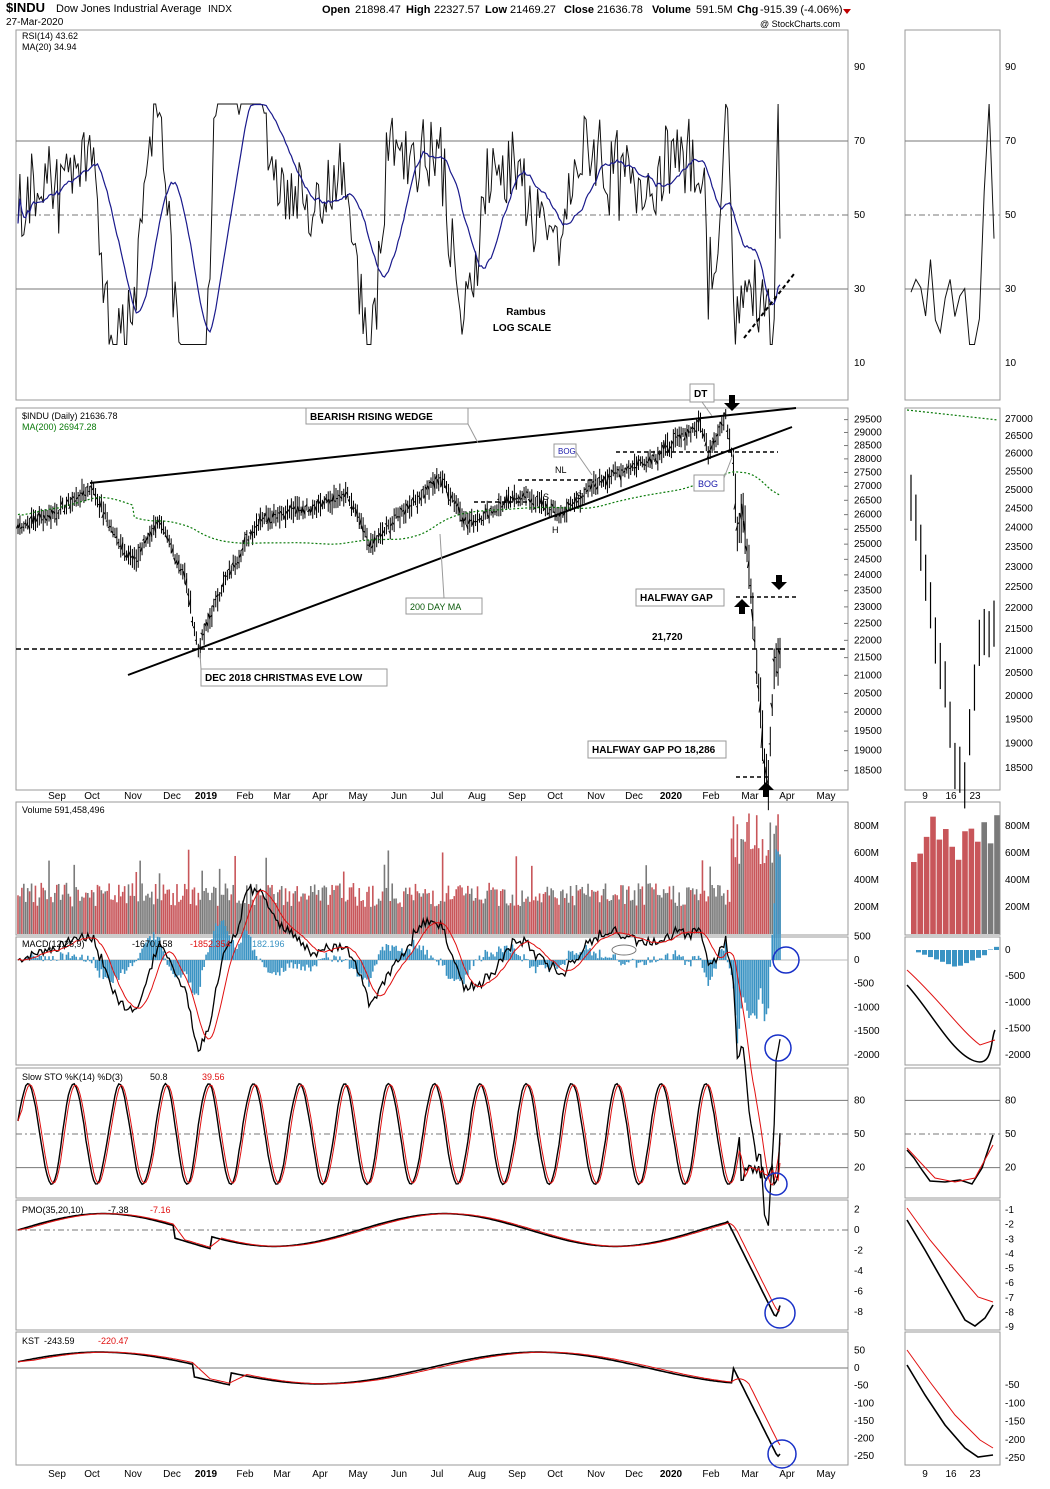 The width and height of the screenshot is (1050, 1489). I want to click on zoom-pmo-axis-label: -1, so click(1009, 1210).